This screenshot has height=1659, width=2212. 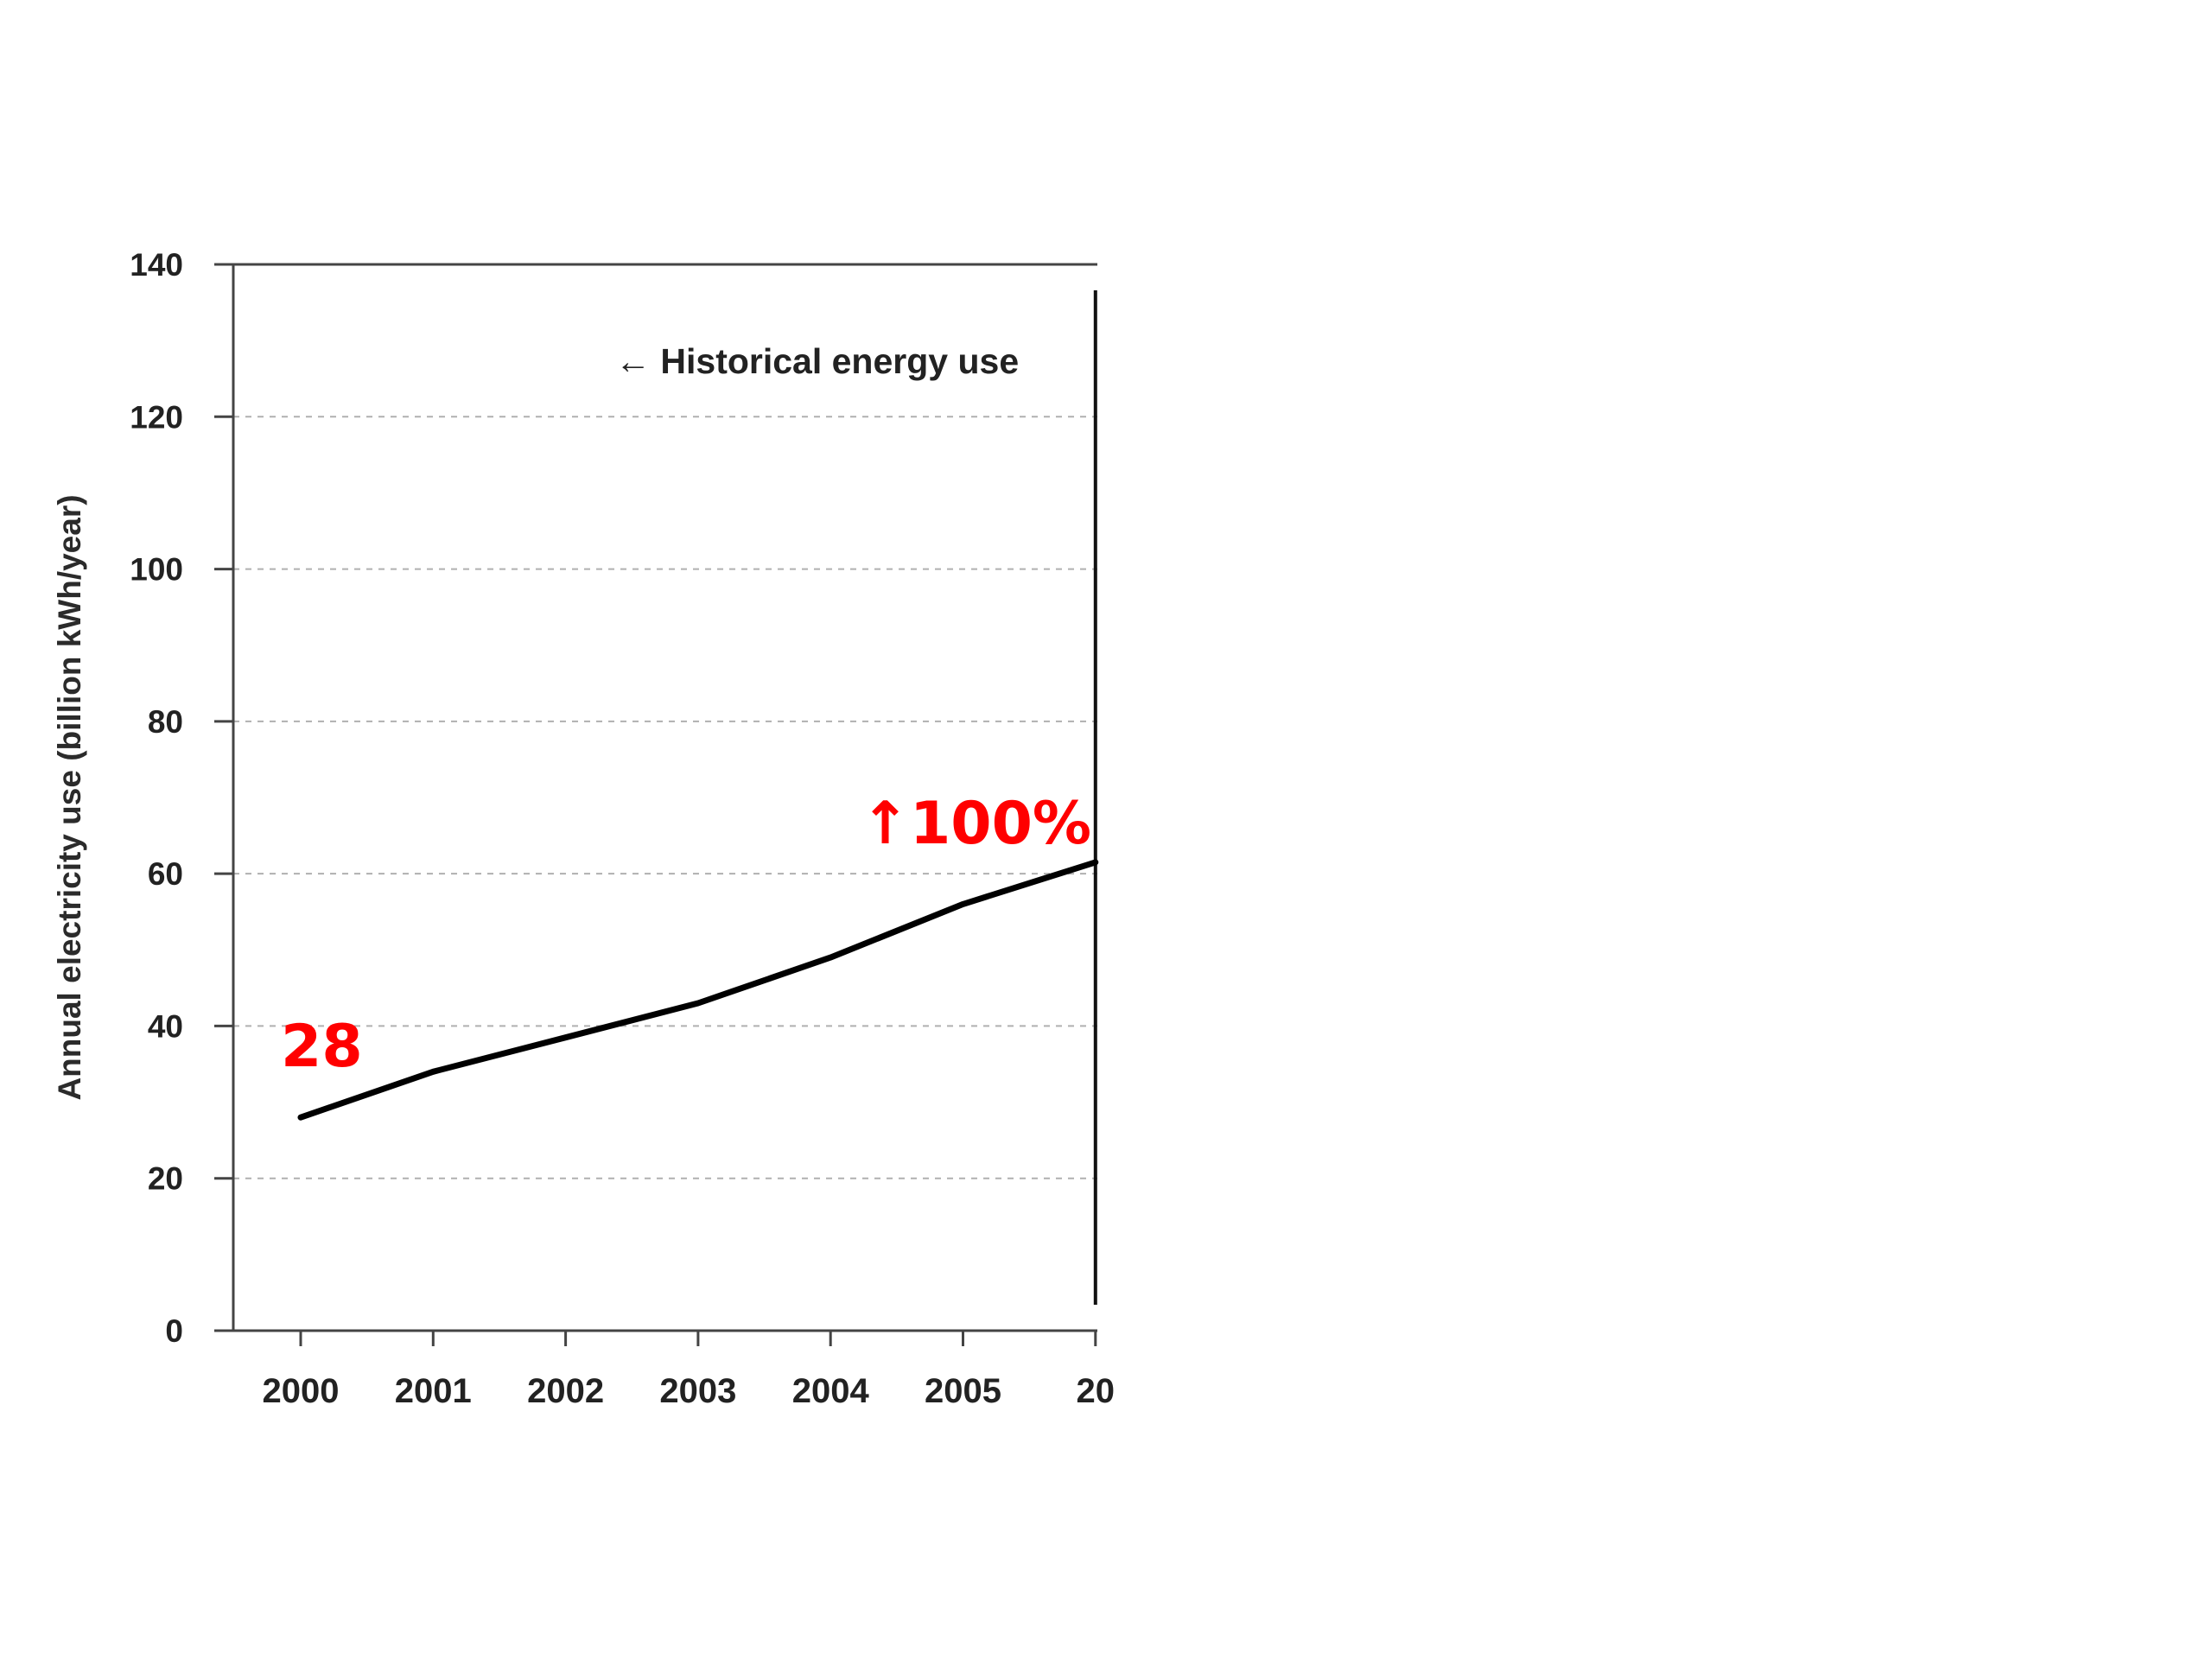 I want to click on start-value-callout: 28, so click(x=322, y=1047).